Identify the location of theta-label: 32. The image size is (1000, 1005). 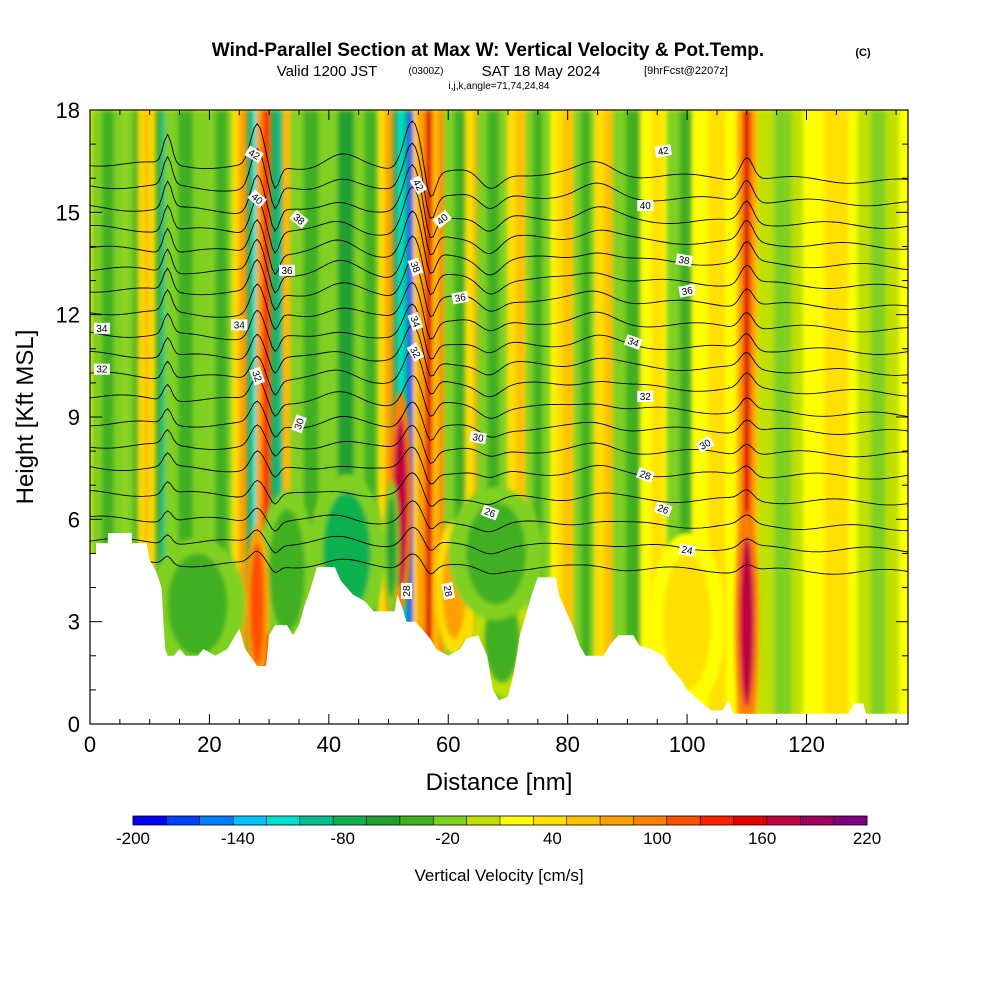
(415, 352).